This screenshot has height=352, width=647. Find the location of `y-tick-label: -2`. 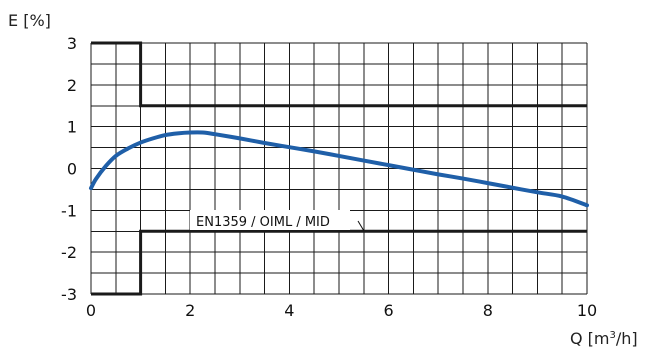

y-tick-label: -2 is located at coordinates (69, 252).